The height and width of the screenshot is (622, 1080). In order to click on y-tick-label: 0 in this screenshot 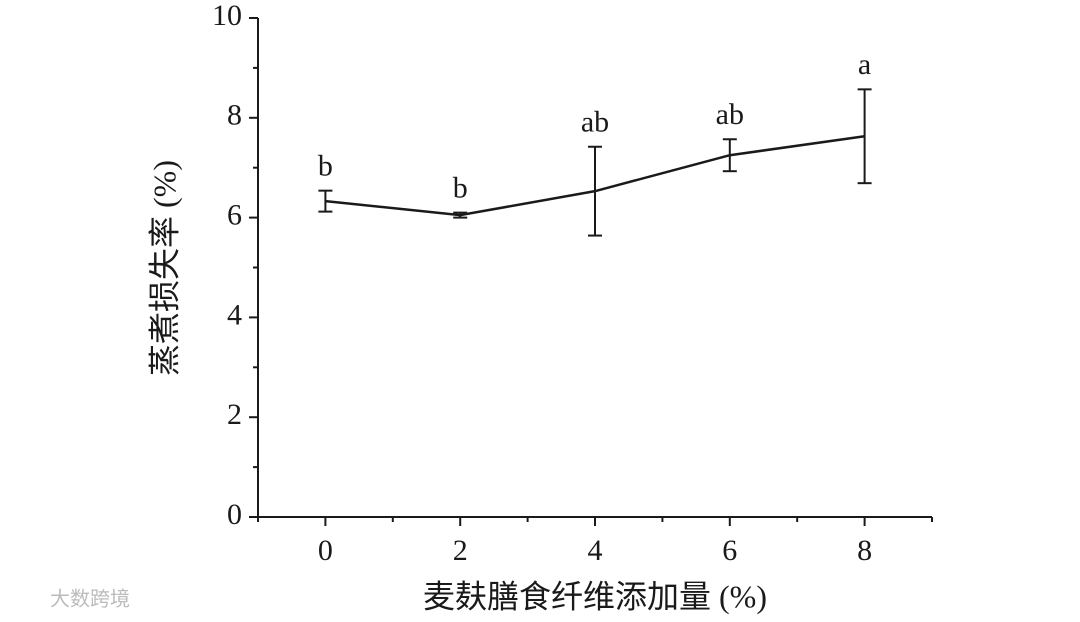, I will do `click(234, 514)`.